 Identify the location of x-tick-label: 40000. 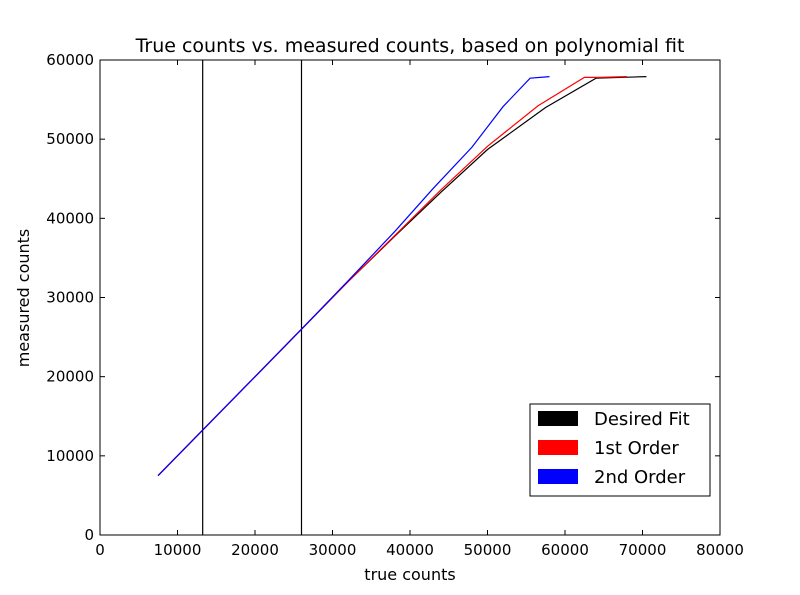
(410, 550).